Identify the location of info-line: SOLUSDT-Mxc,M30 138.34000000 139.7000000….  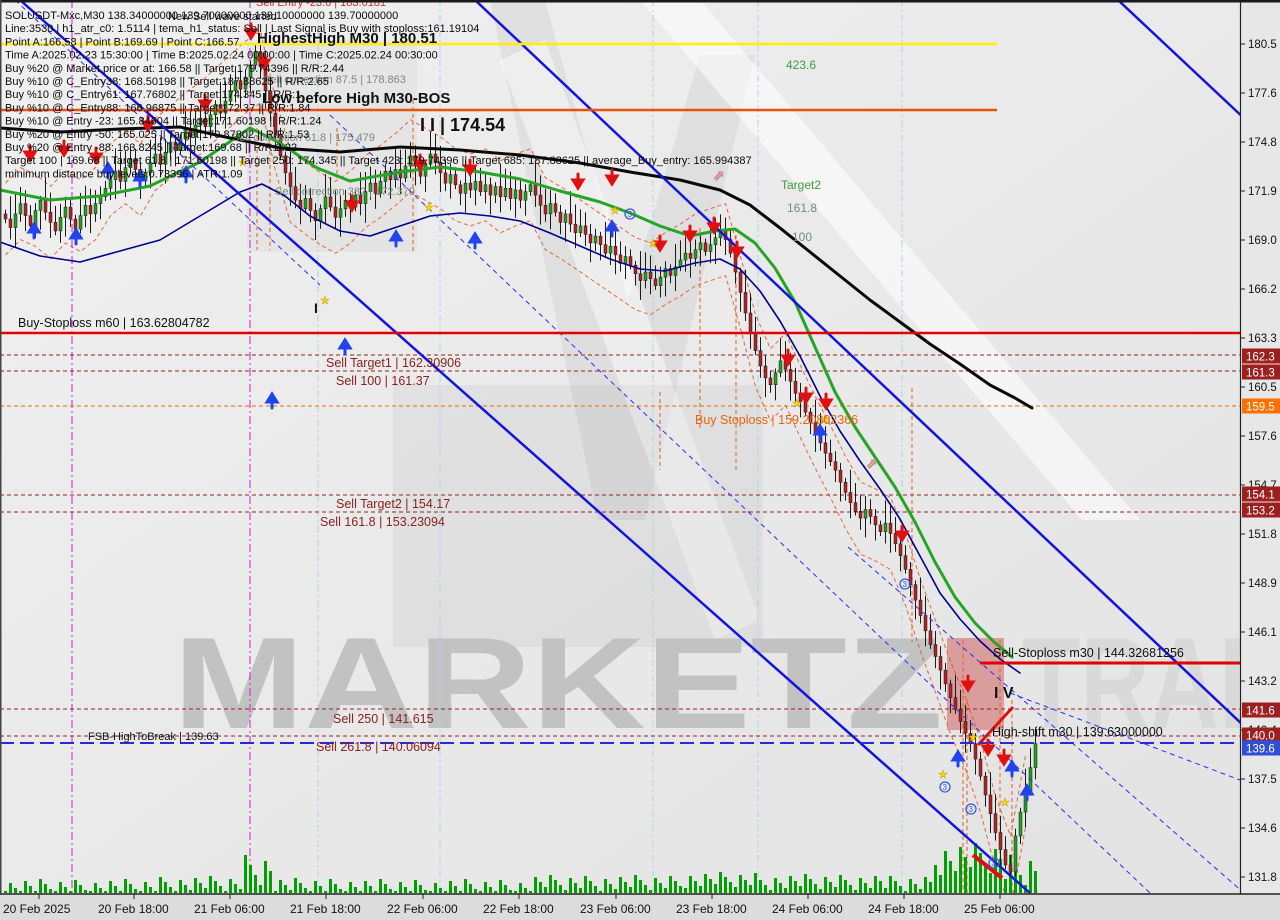
(201, 16).